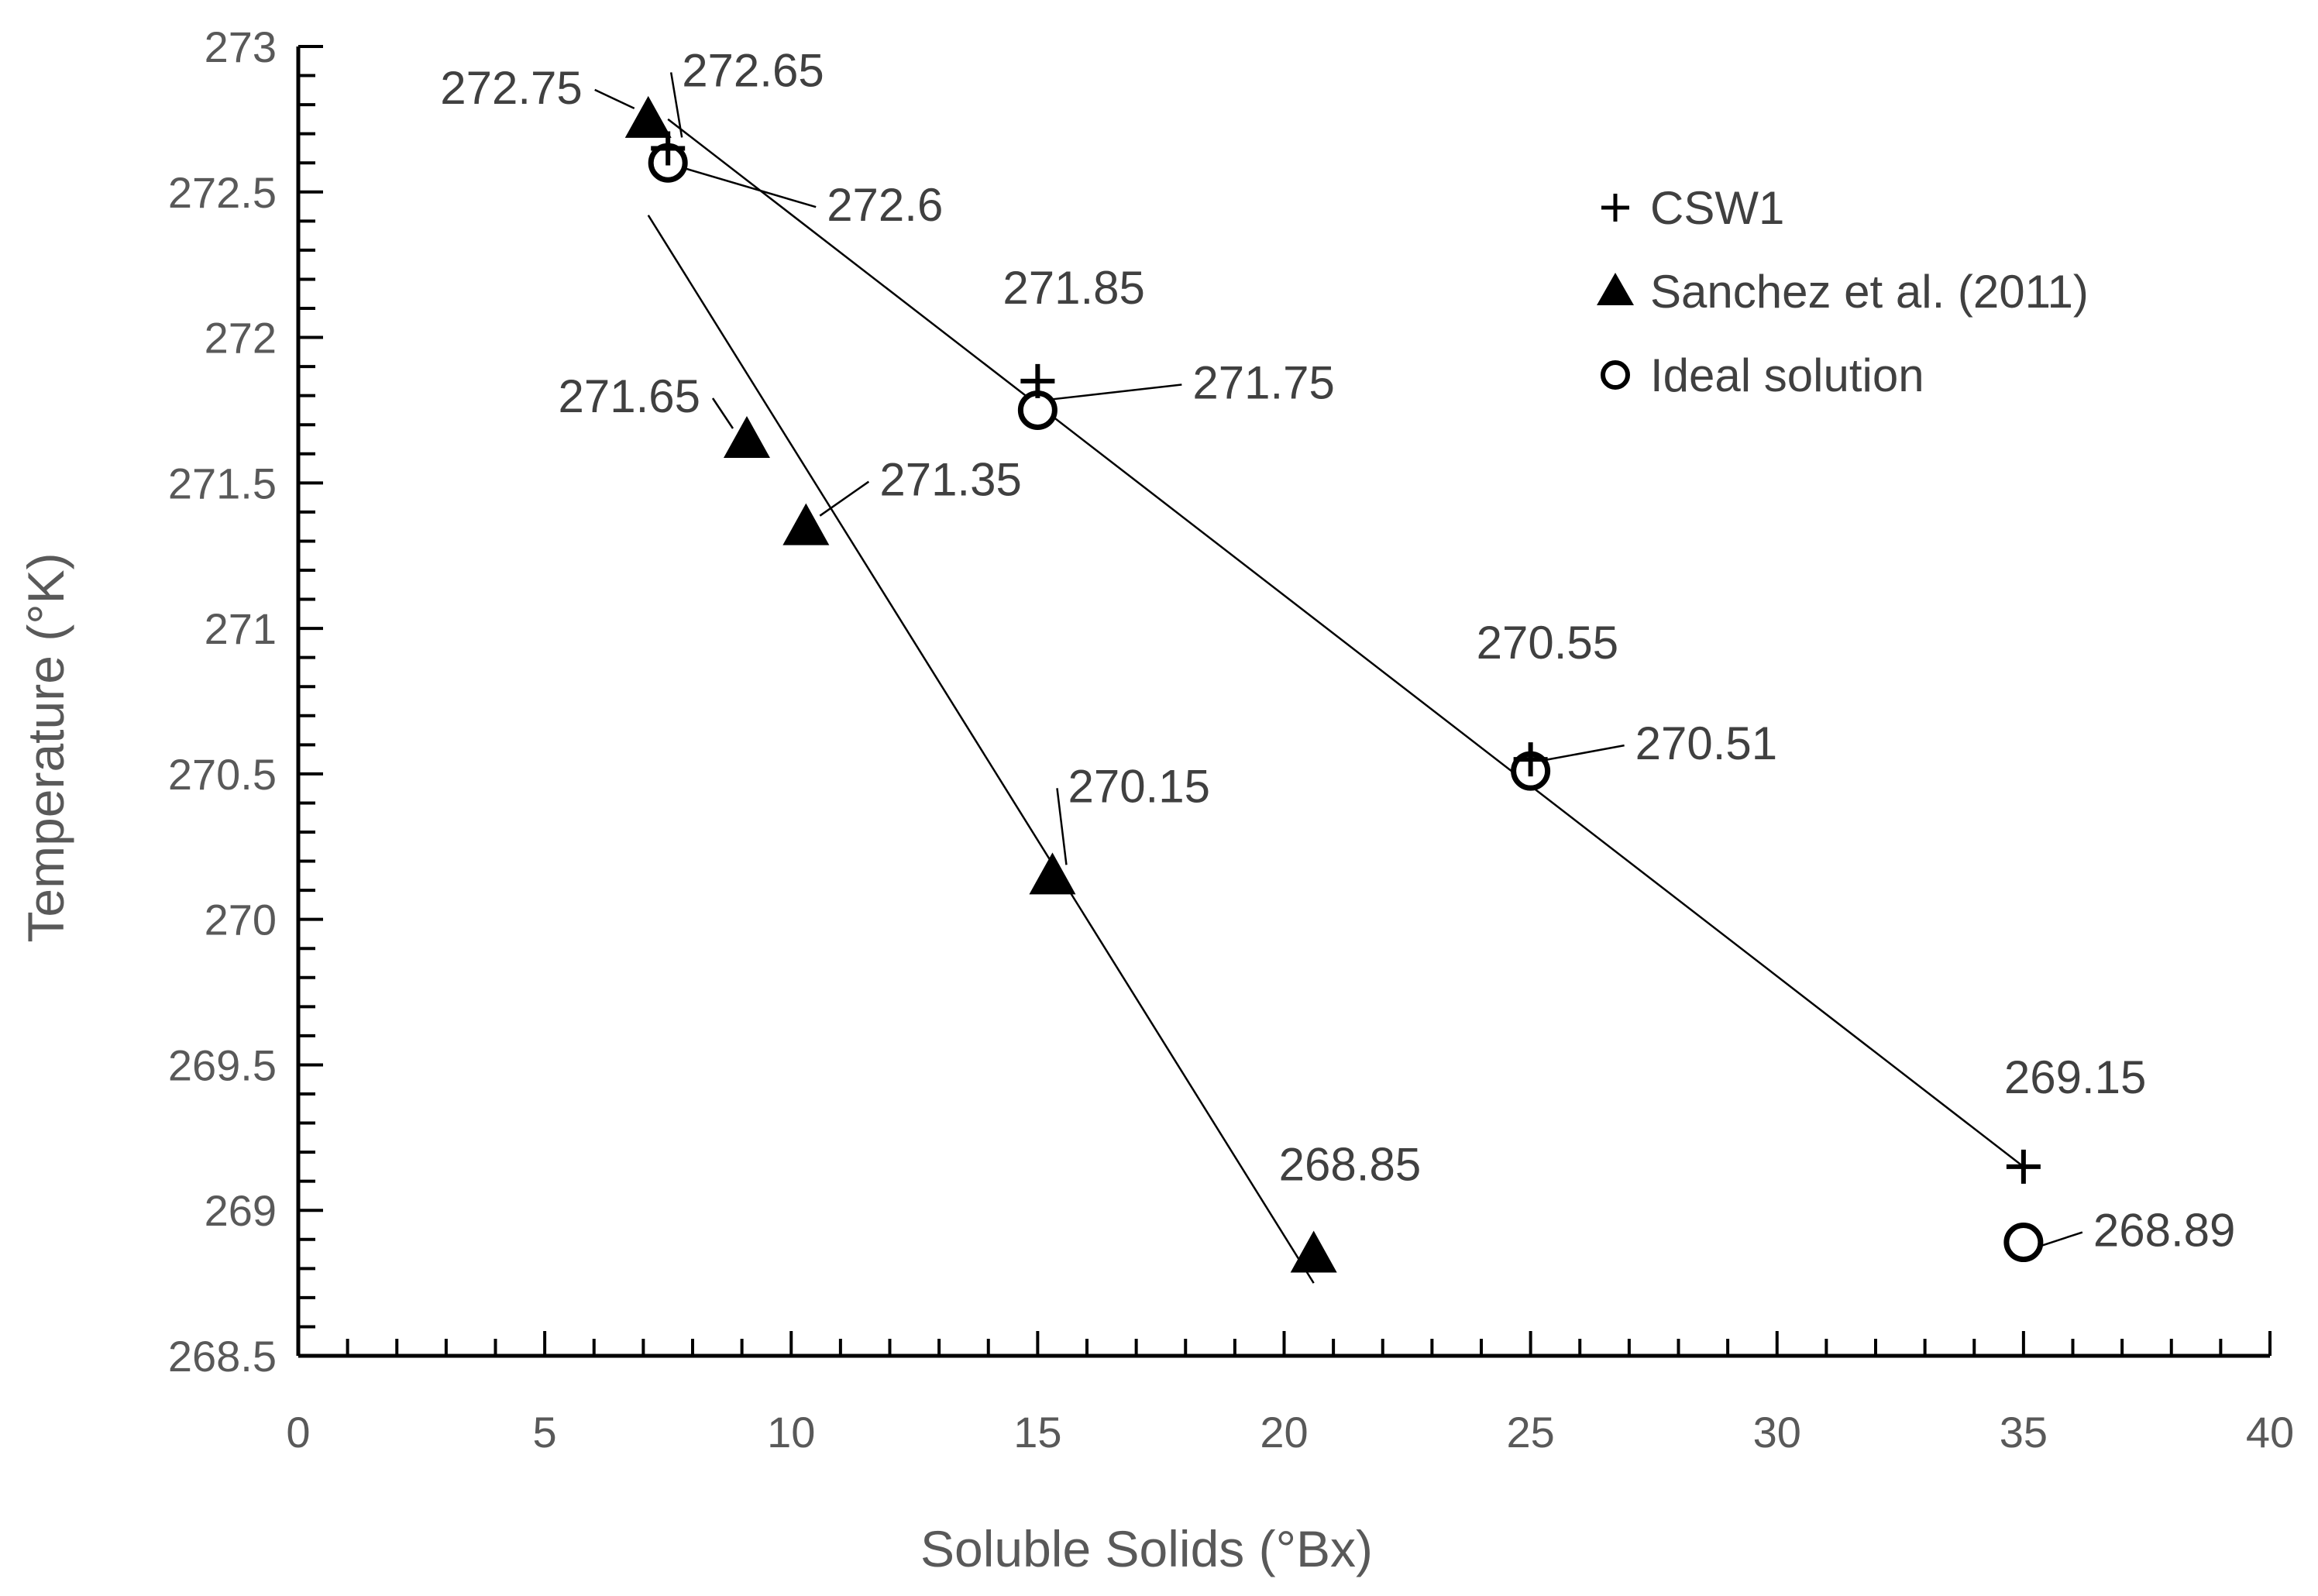 The image size is (2318, 1596). Describe the element at coordinates (950, 480) in the screenshot. I see `data-label: 271.35` at that location.